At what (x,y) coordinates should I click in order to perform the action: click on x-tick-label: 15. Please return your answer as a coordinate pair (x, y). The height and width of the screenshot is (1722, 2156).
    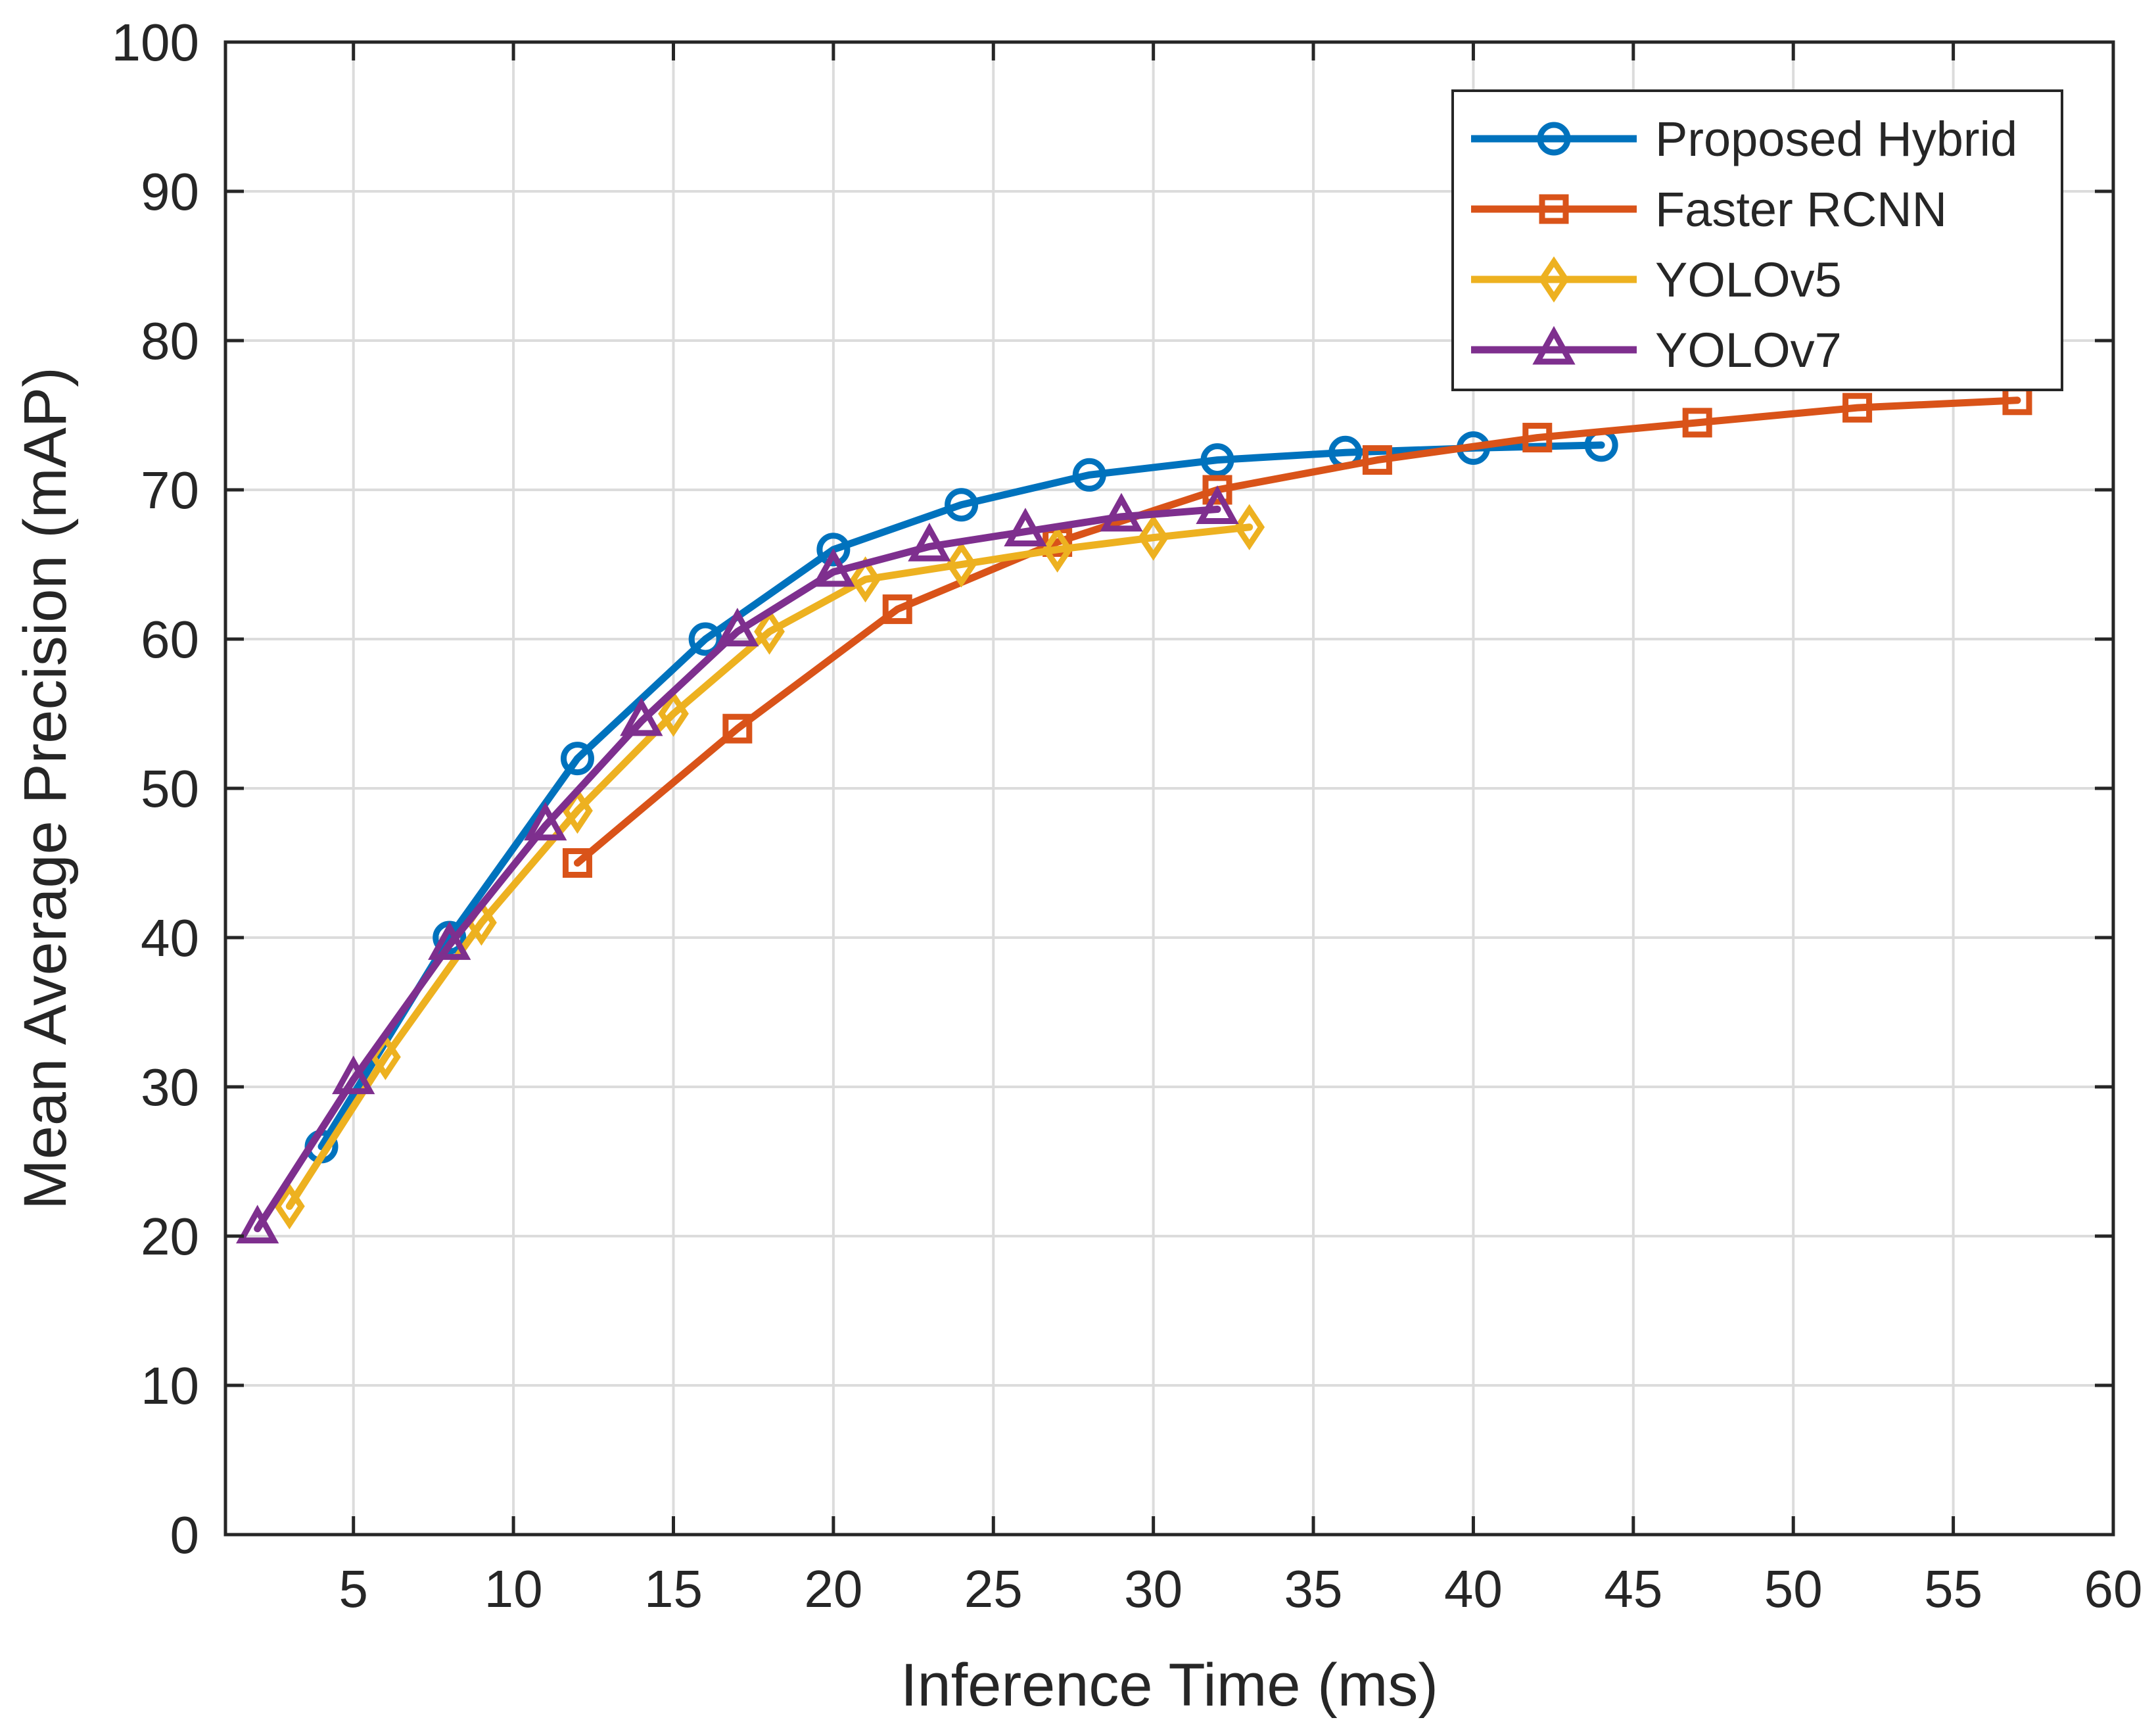
    Looking at the image, I should click on (674, 1589).